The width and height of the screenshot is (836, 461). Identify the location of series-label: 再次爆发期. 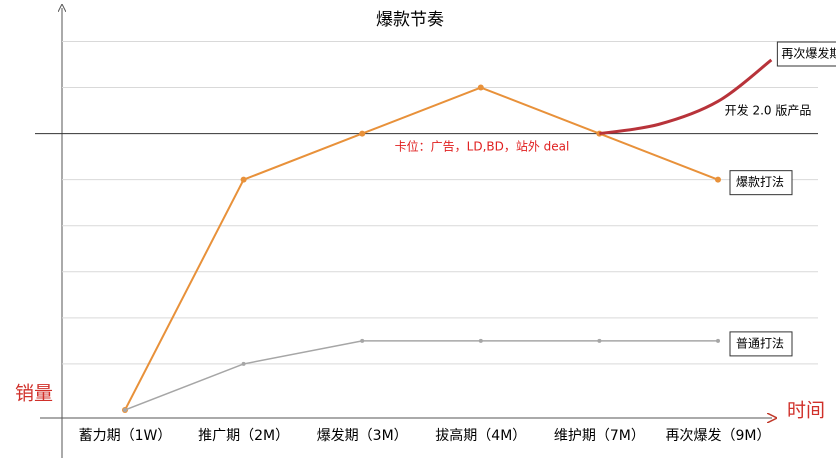
(808, 53).